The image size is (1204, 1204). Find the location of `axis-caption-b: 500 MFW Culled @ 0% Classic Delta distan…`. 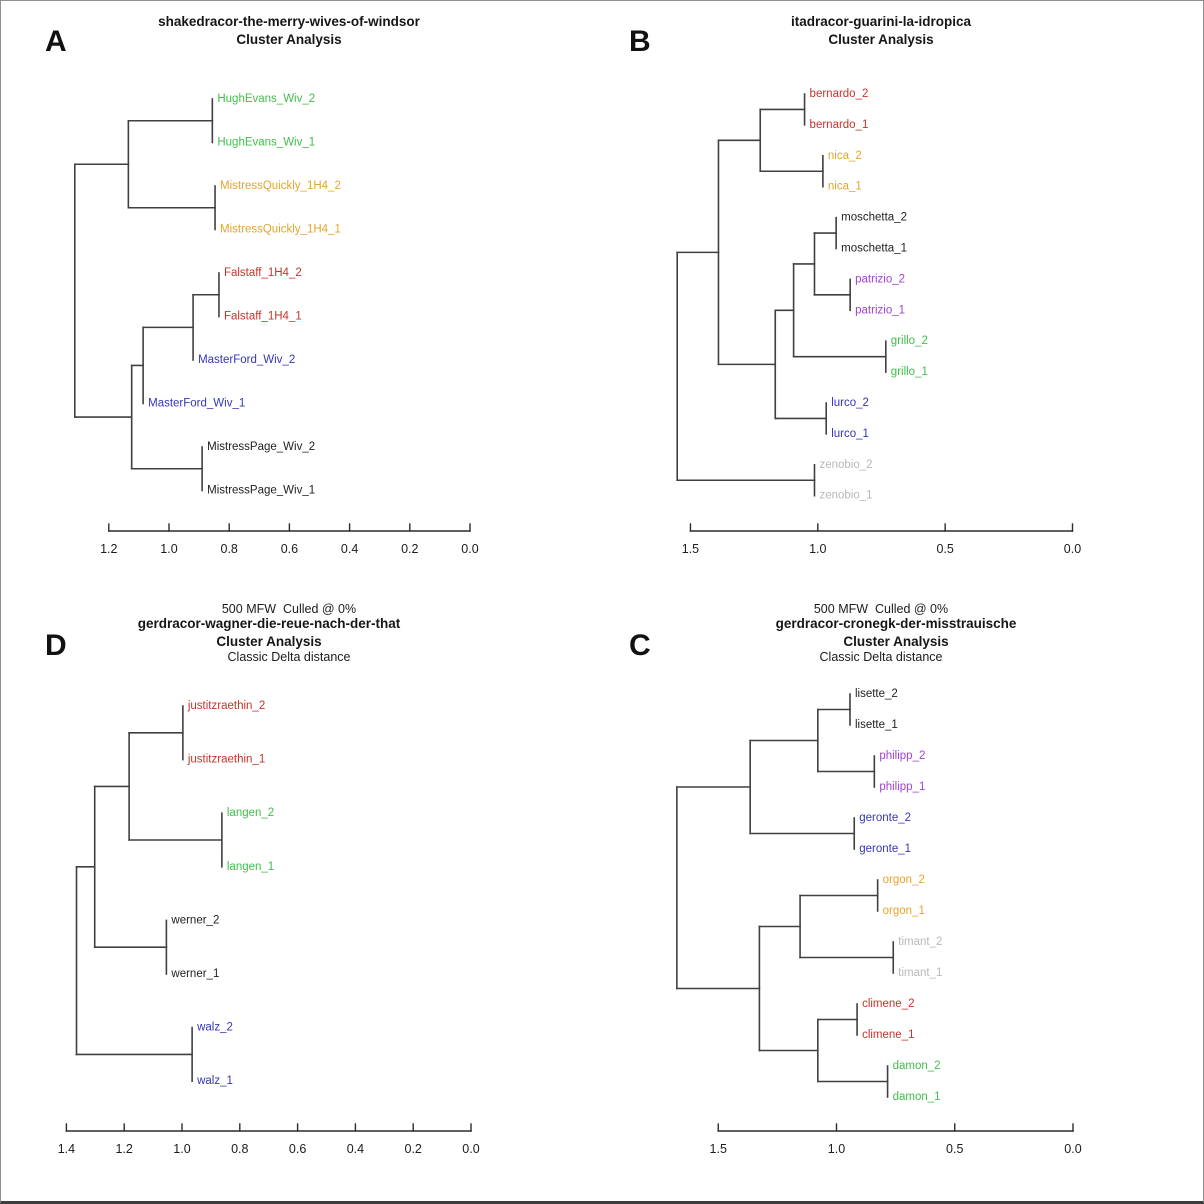

axis-caption-b: 500 MFW Culled @ 0% Classic Delta distan… is located at coordinates (881, 633).